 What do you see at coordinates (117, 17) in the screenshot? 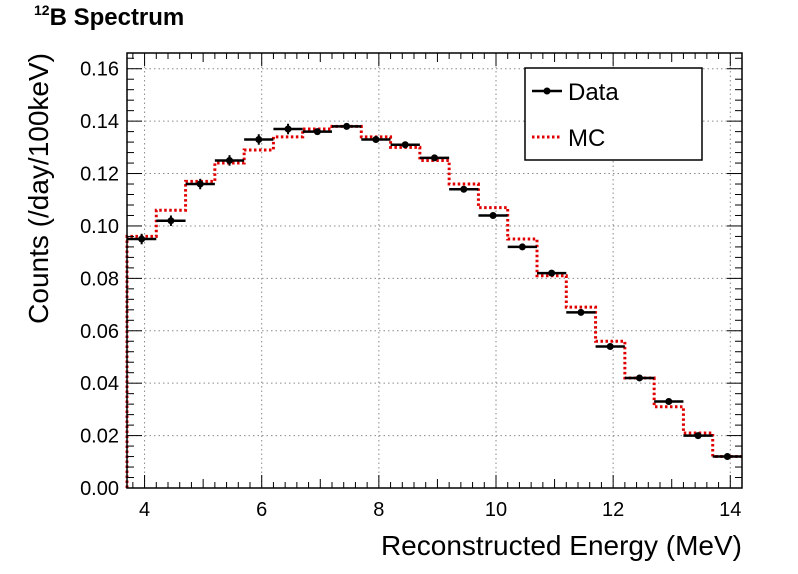
I see `title-main: B Spectrum` at bounding box center [117, 17].